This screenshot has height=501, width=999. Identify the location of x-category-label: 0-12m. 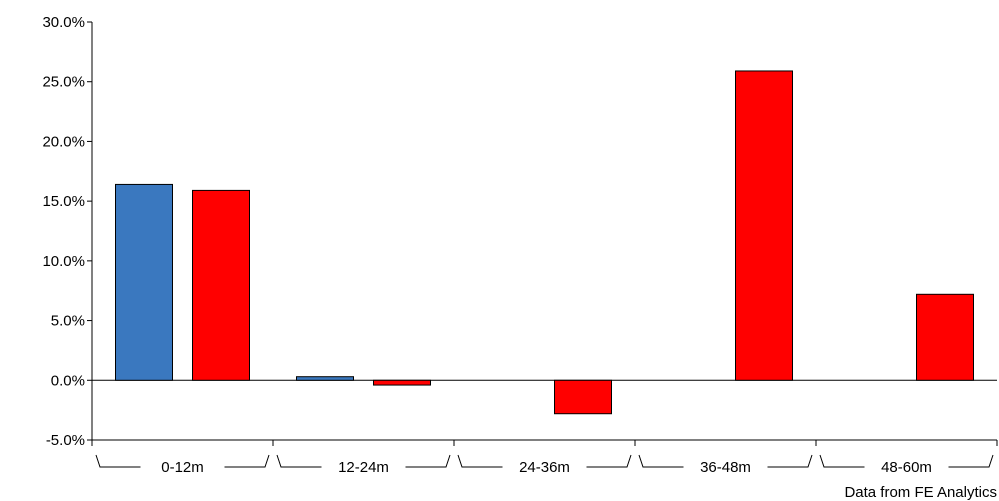
(182, 467).